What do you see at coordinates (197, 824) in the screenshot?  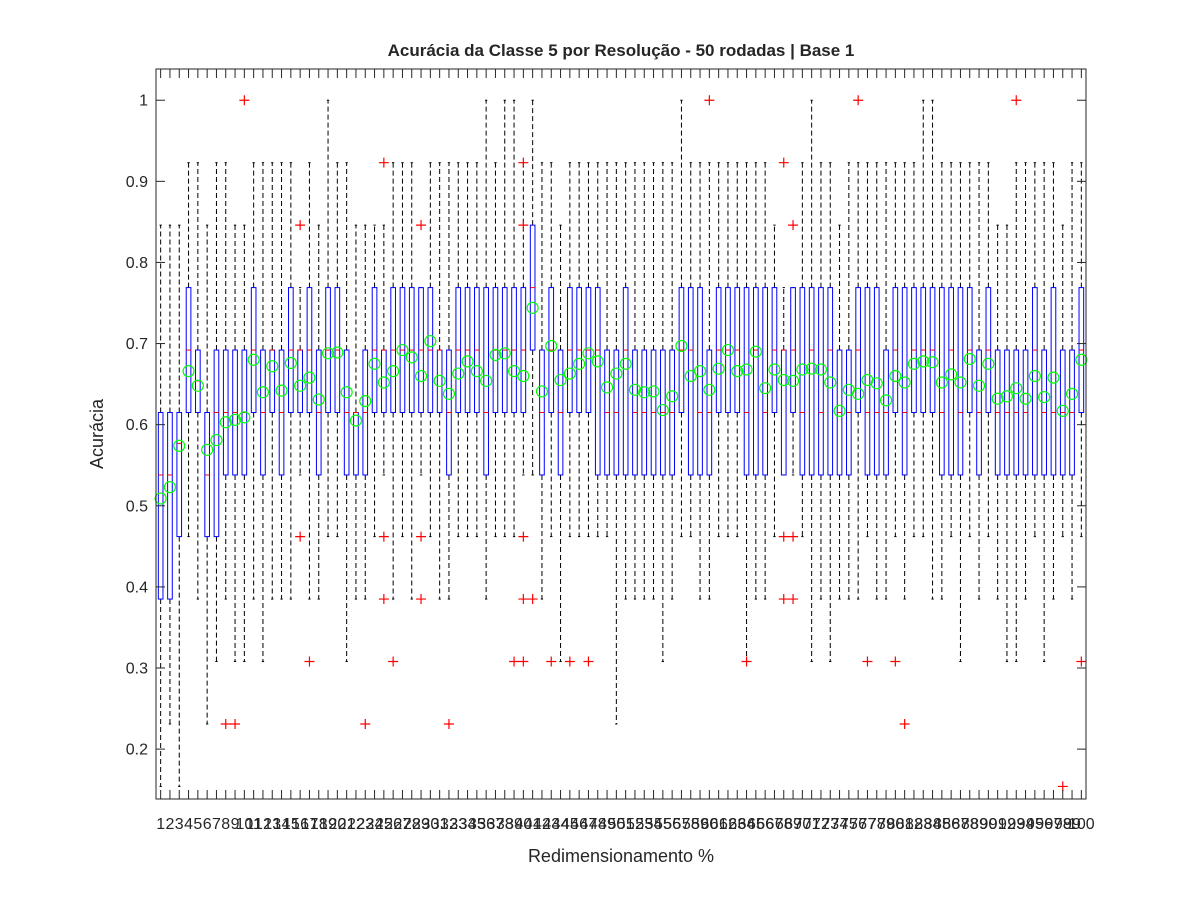 I see `x-tick-label: 5` at bounding box center [197, 824].